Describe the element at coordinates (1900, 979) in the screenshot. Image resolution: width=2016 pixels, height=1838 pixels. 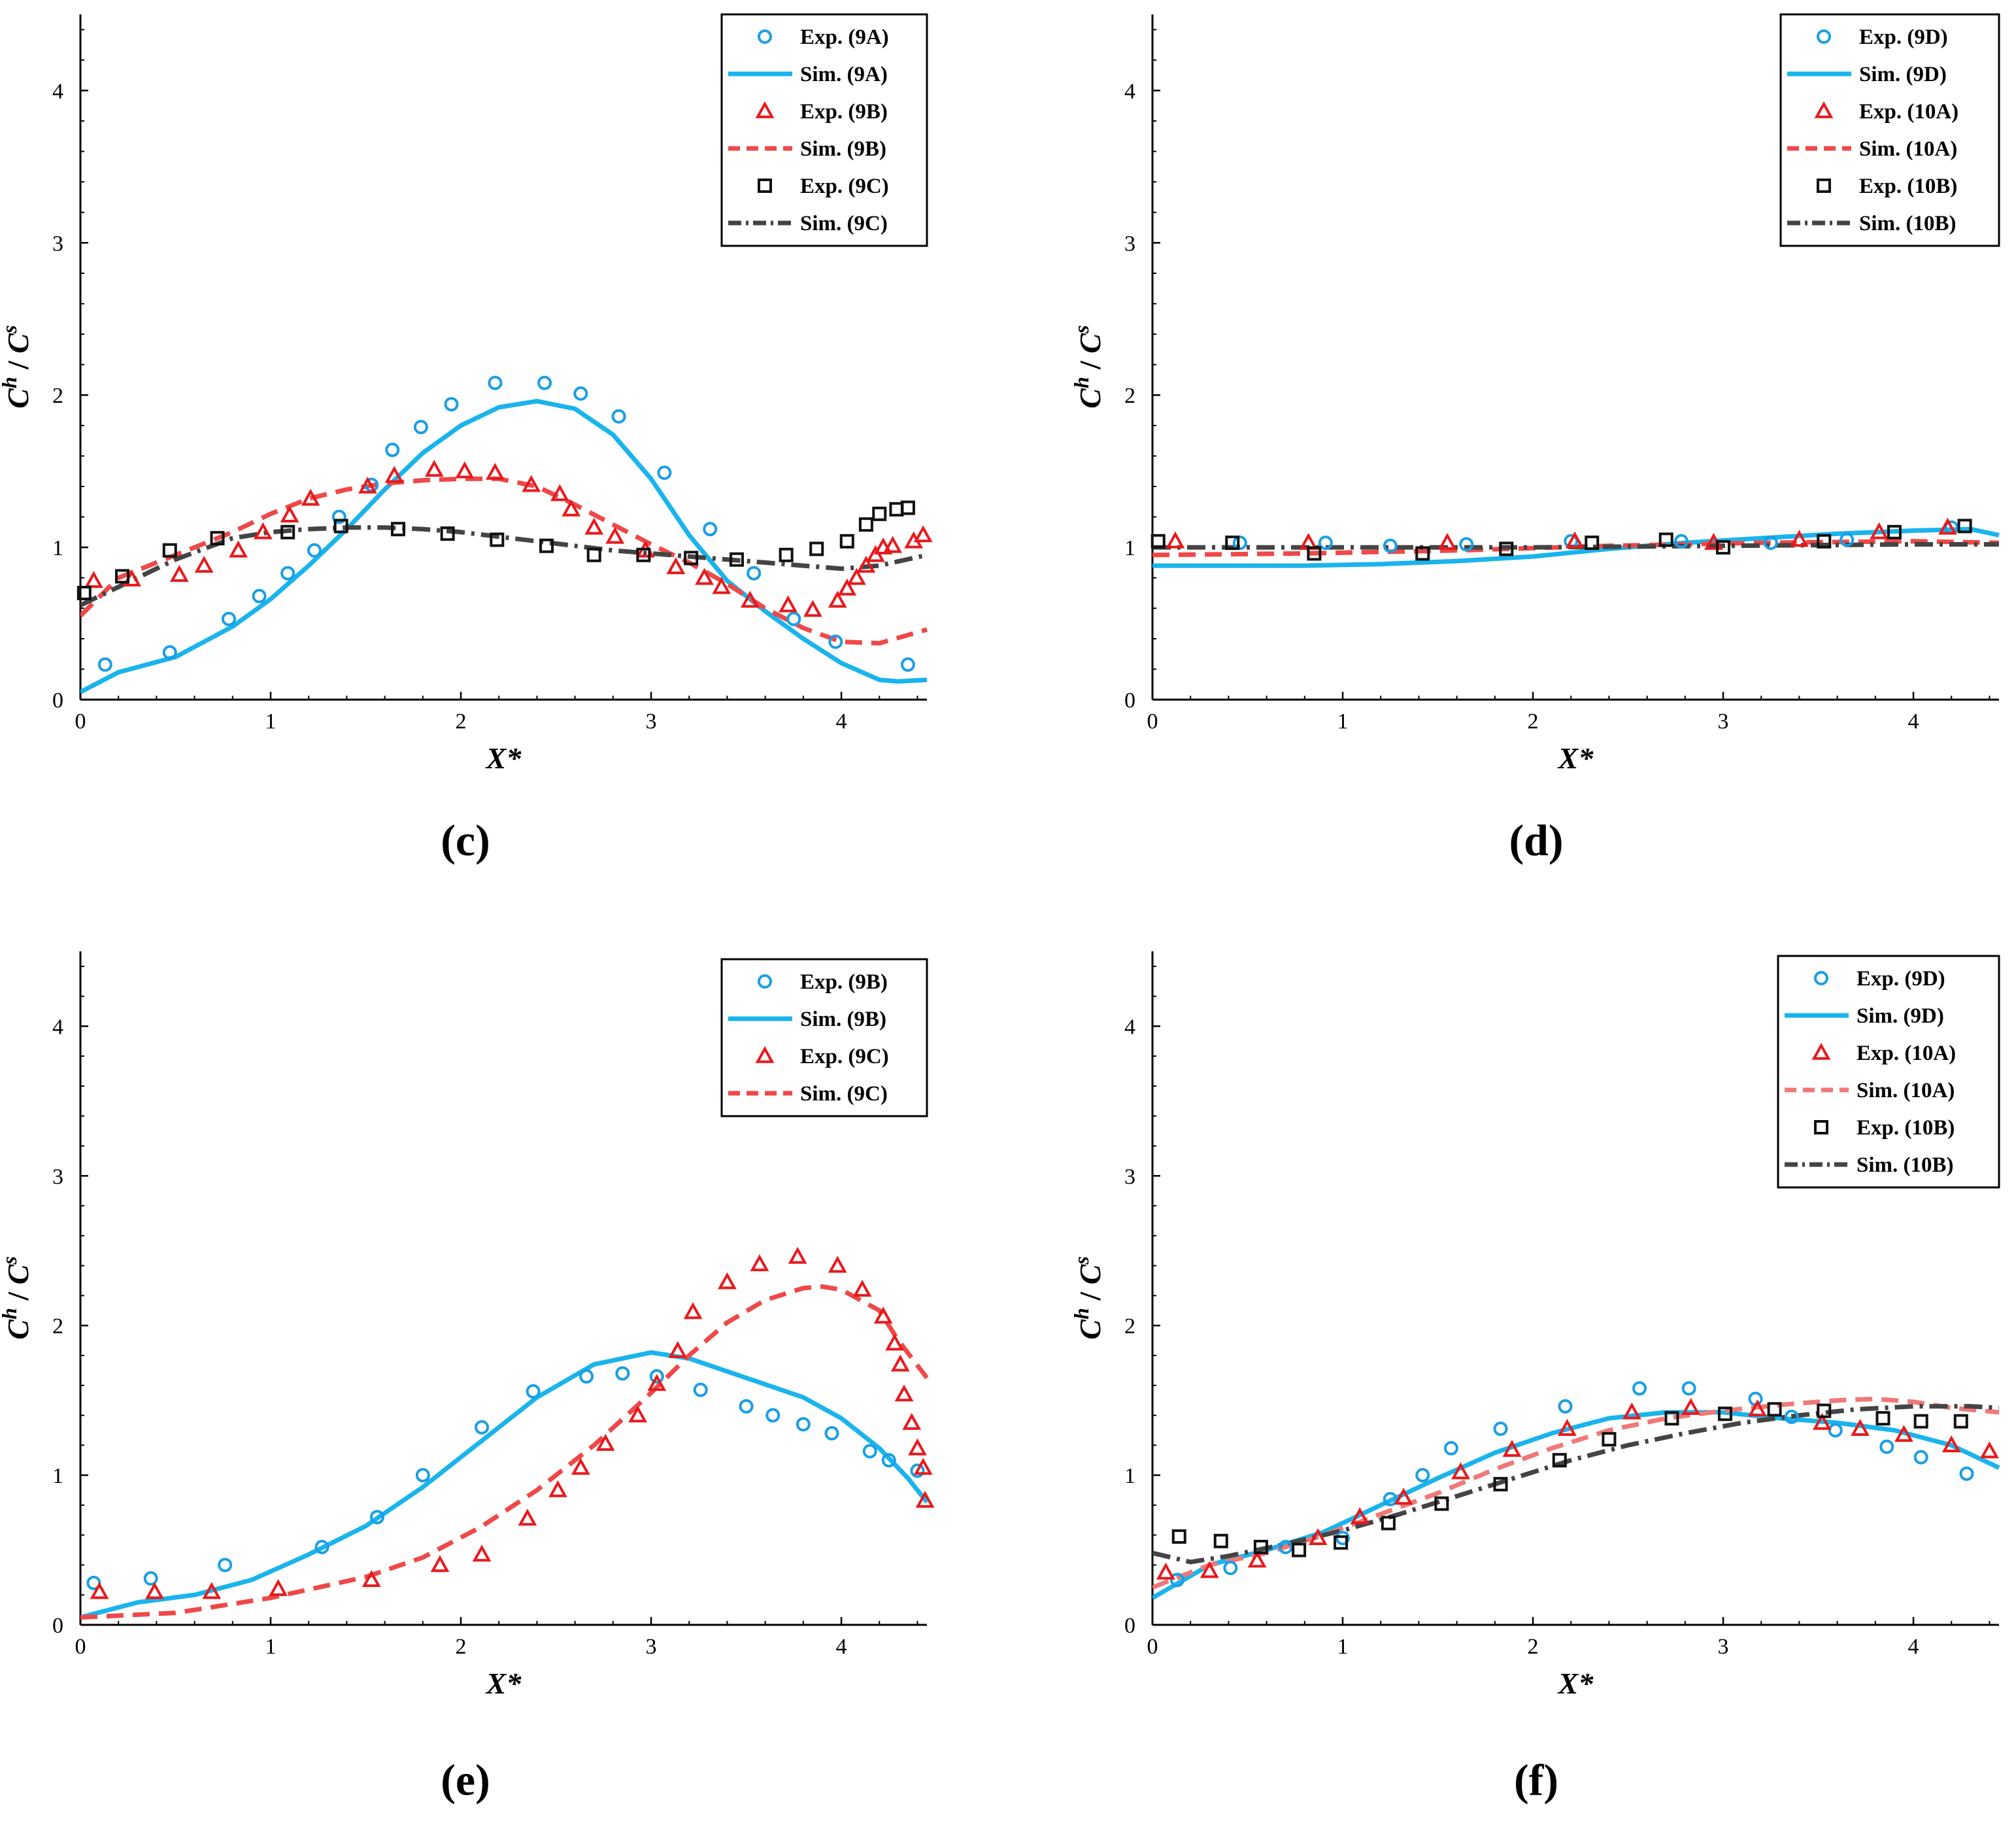
I see `legend-entry-label: Exp. (9D)` at that location.